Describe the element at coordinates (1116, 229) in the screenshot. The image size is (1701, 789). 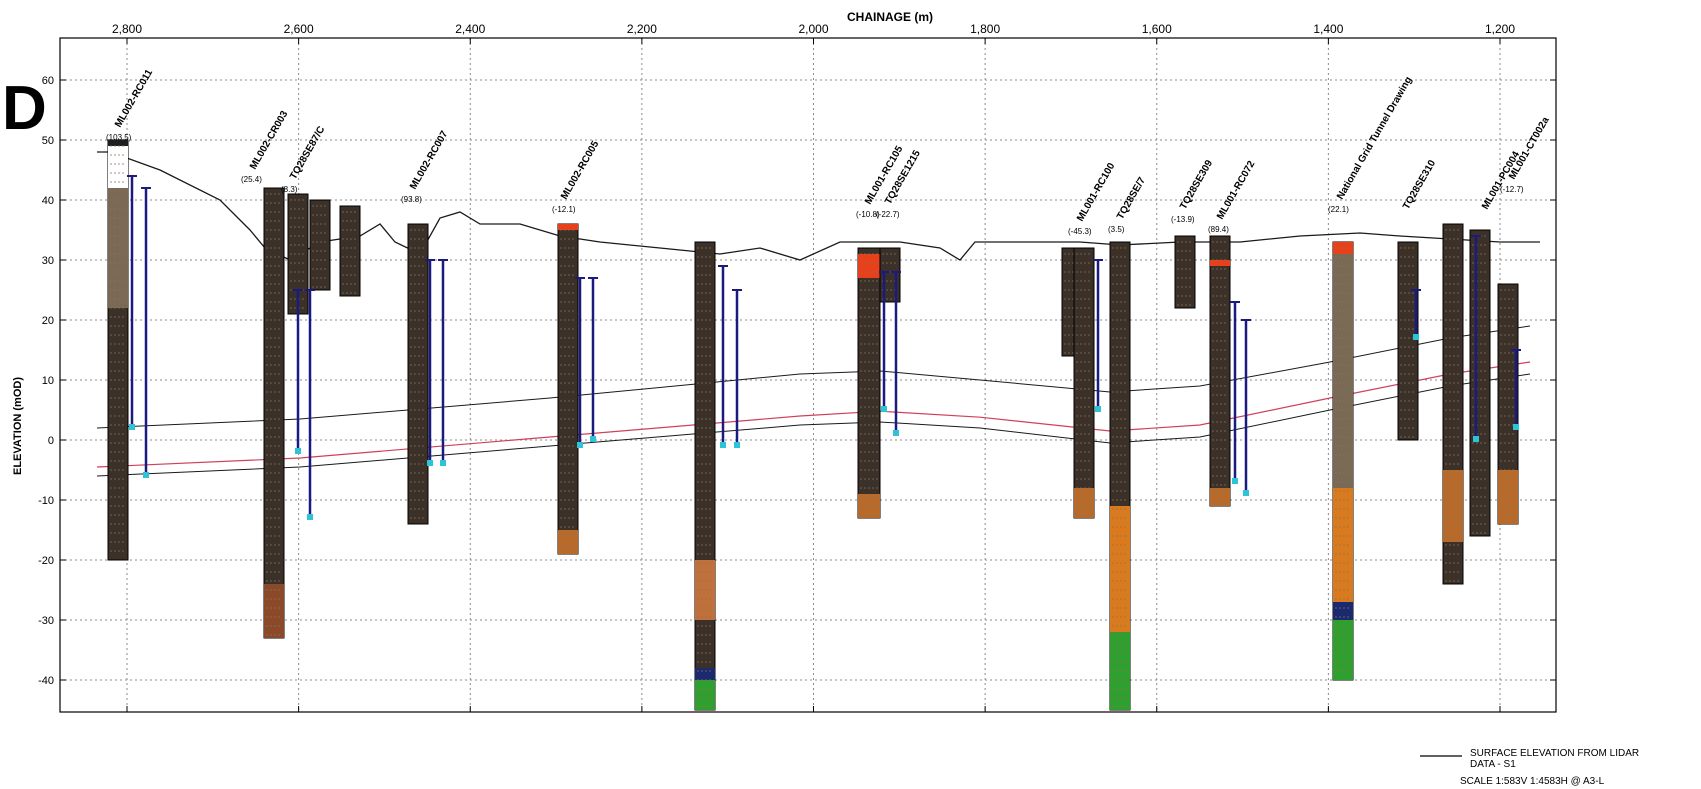
I see `borehole-value-label: (3.5)` at that location.